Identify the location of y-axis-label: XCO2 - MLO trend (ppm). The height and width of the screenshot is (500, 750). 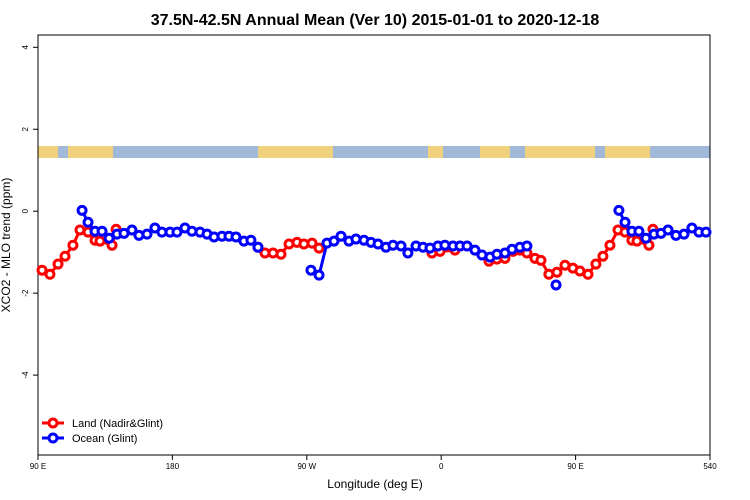
(6, 245).